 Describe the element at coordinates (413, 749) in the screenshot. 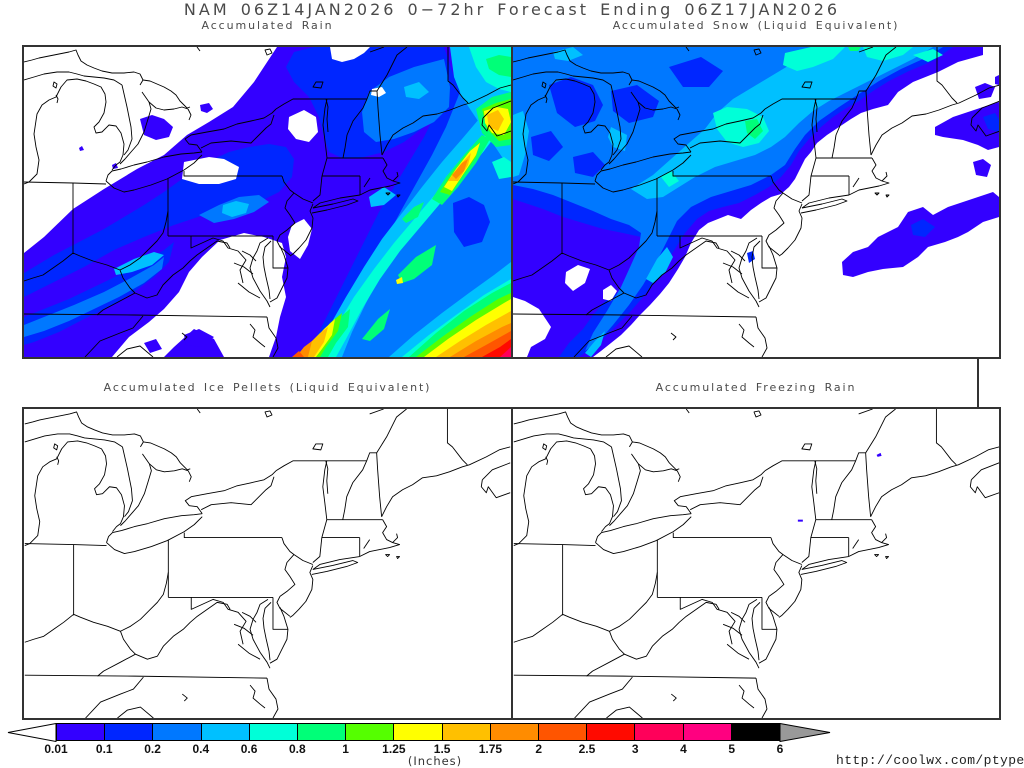

I see `colorbar-labels: 0.01 0.1 0.2 0.4 0.6 0.8 1 1.25 1.5 1.75 2 2.5 3 4 5 6` at that location.